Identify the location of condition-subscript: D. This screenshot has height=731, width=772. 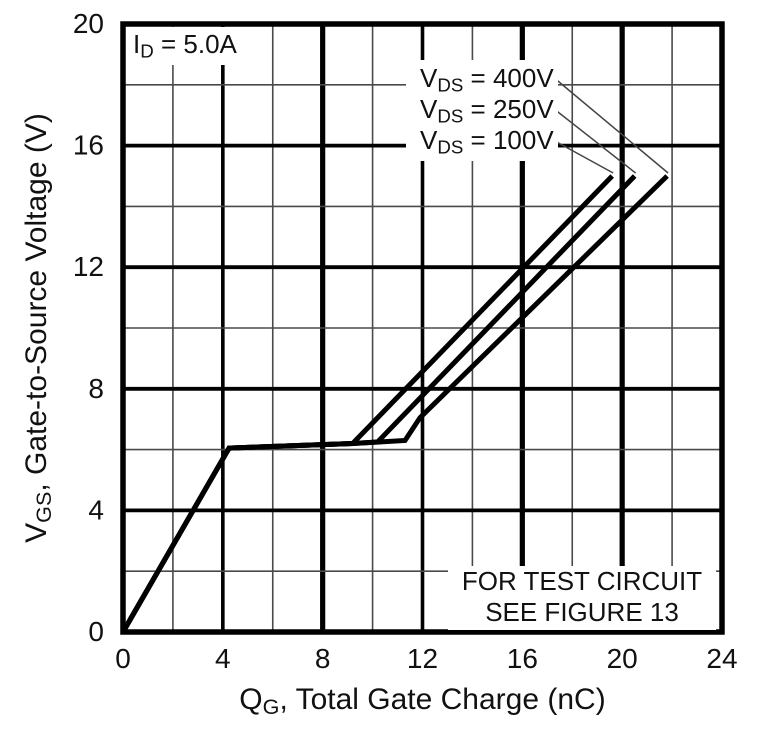
(147, 51).